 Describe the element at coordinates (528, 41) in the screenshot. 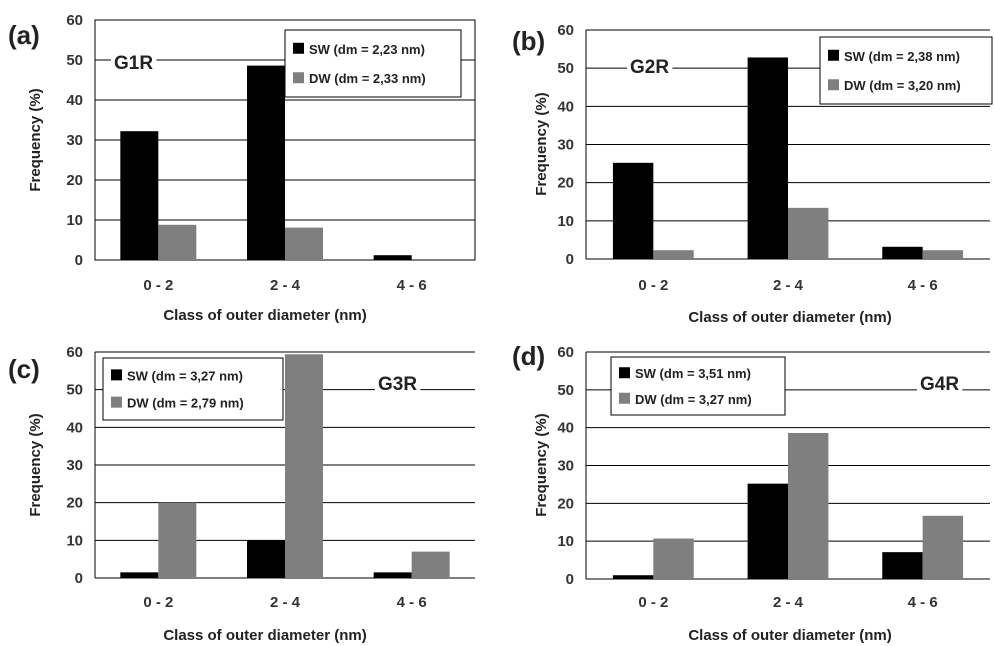

I see `panel-label: (b)` at that location.